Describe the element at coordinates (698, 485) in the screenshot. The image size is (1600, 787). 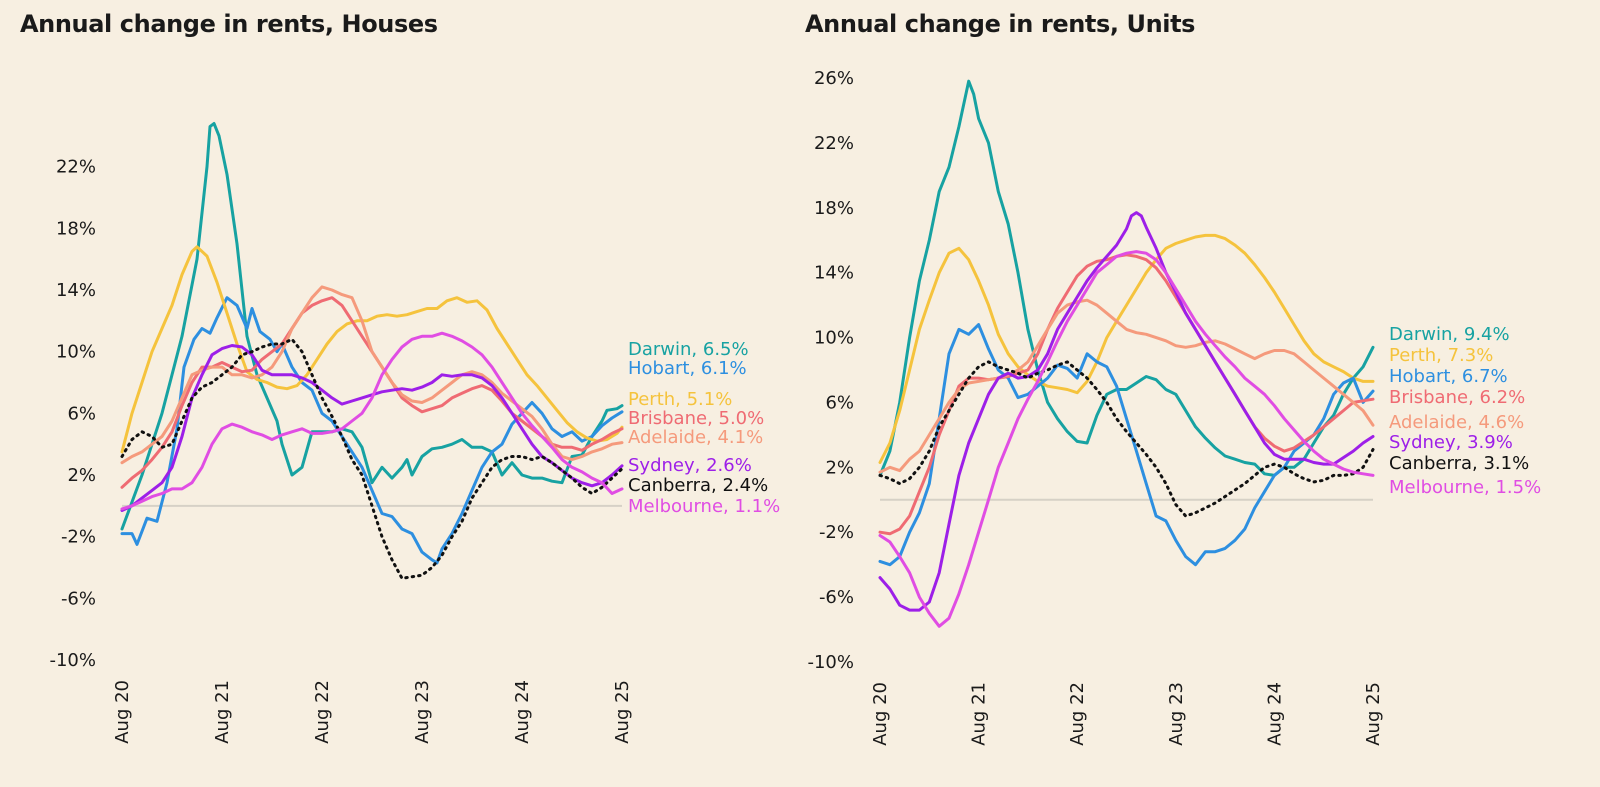
I see `houses-end-label-canberra: Canberra, 2.4%` at that location.